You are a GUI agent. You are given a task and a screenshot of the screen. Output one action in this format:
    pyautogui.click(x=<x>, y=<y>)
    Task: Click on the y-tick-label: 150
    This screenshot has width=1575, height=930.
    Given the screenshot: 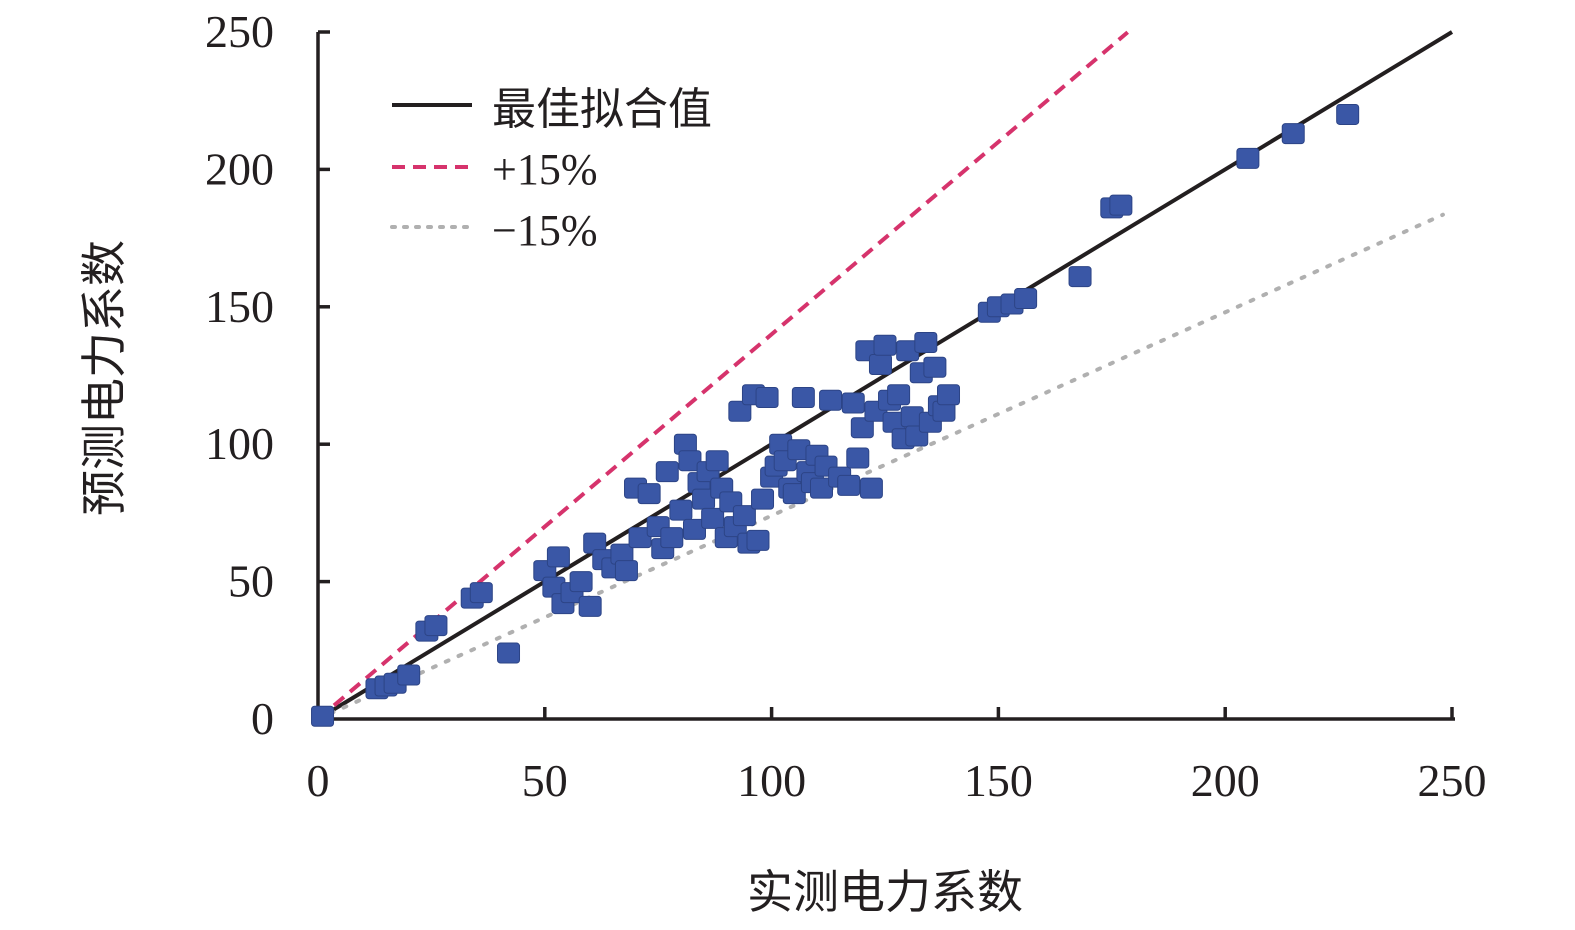 What is the action you would take?
    pyautogui.click(x=239, y=306)
    